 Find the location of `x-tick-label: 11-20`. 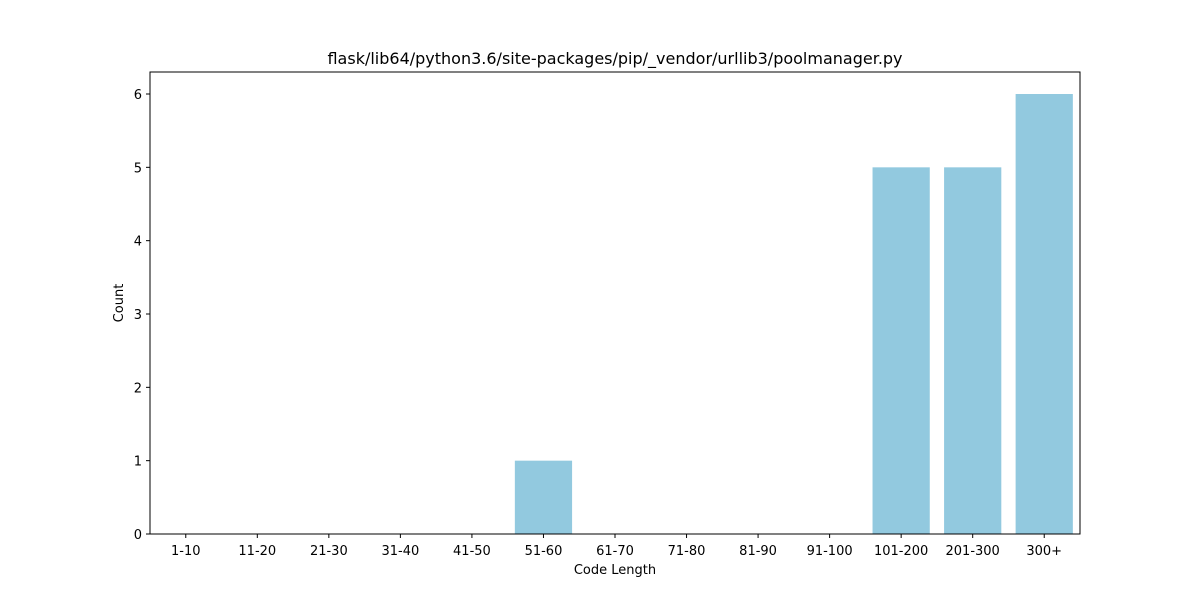

x-tick-label: 11-20 is located at coordinates (257, 551).